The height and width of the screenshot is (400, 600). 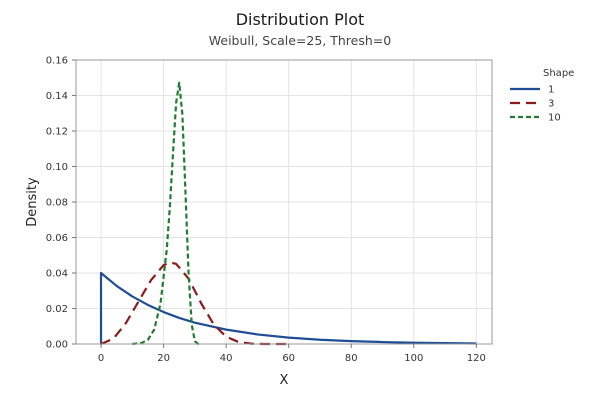 I want to click on y-axis-label: Density, so click(x=32, y=202).